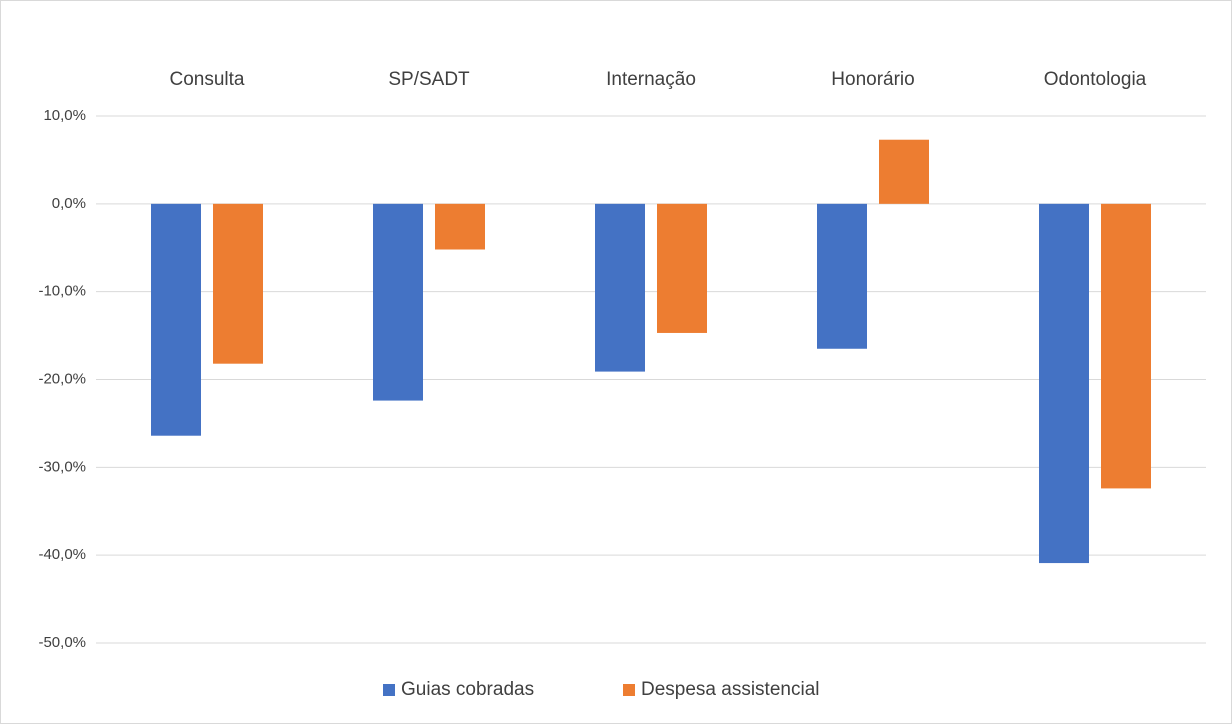  What do you see at coordinates (62, 378) in the screenshot?
I see `y-tick-label: -20,0%` at bounding box center [62, 378].